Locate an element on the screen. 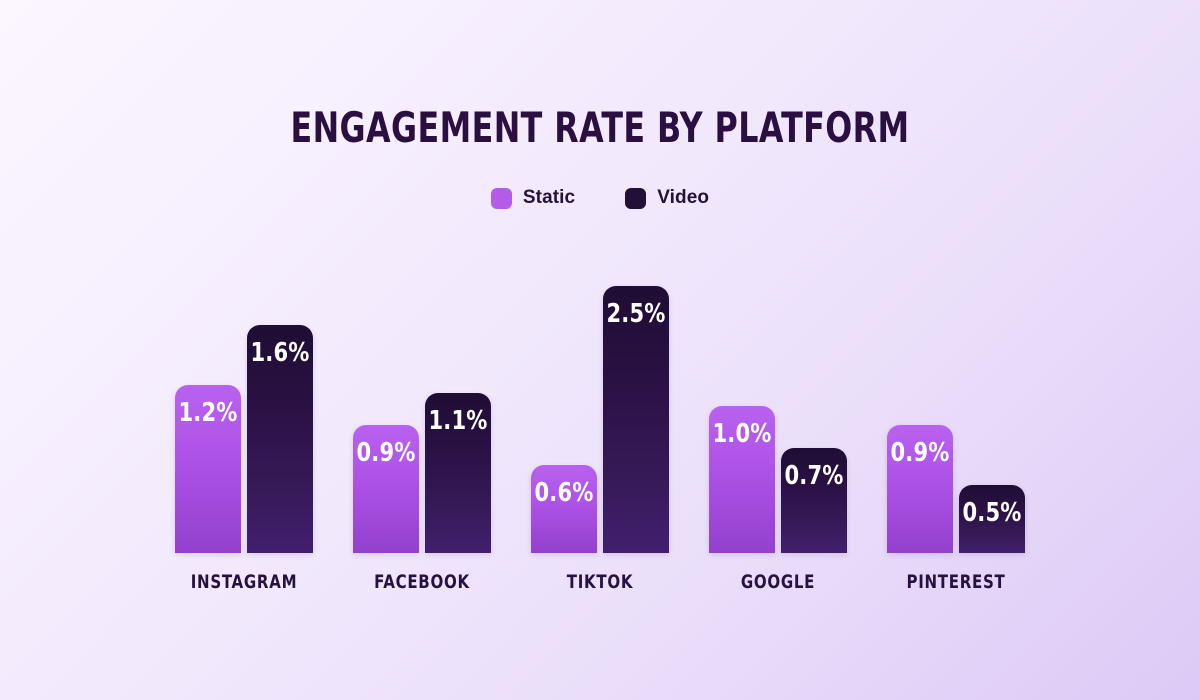  bar-value-video-facebook: 1.1% is located at coordinates (458, 421).